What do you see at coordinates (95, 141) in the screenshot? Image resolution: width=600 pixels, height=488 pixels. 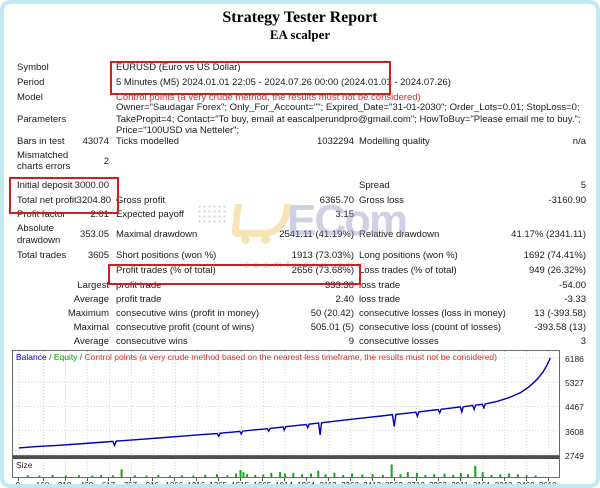 I see `stat-value: 43074` at bounding box center [95, 141].